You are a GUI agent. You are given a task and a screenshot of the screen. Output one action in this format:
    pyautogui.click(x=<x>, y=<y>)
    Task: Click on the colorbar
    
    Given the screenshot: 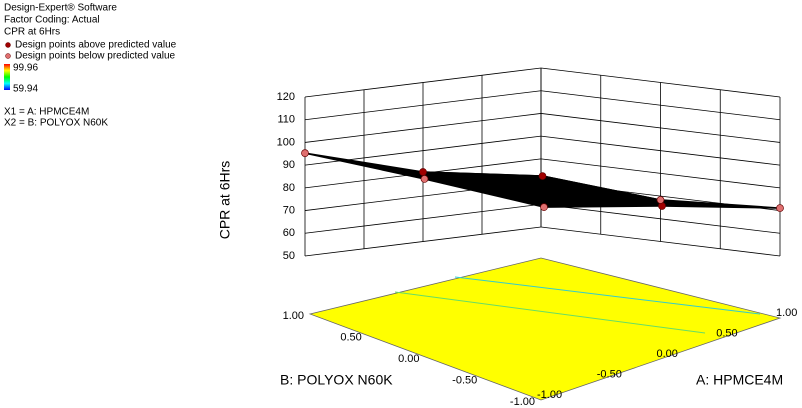 What is the action you would take?
    pyautogui.click(x=7, y=77)
    